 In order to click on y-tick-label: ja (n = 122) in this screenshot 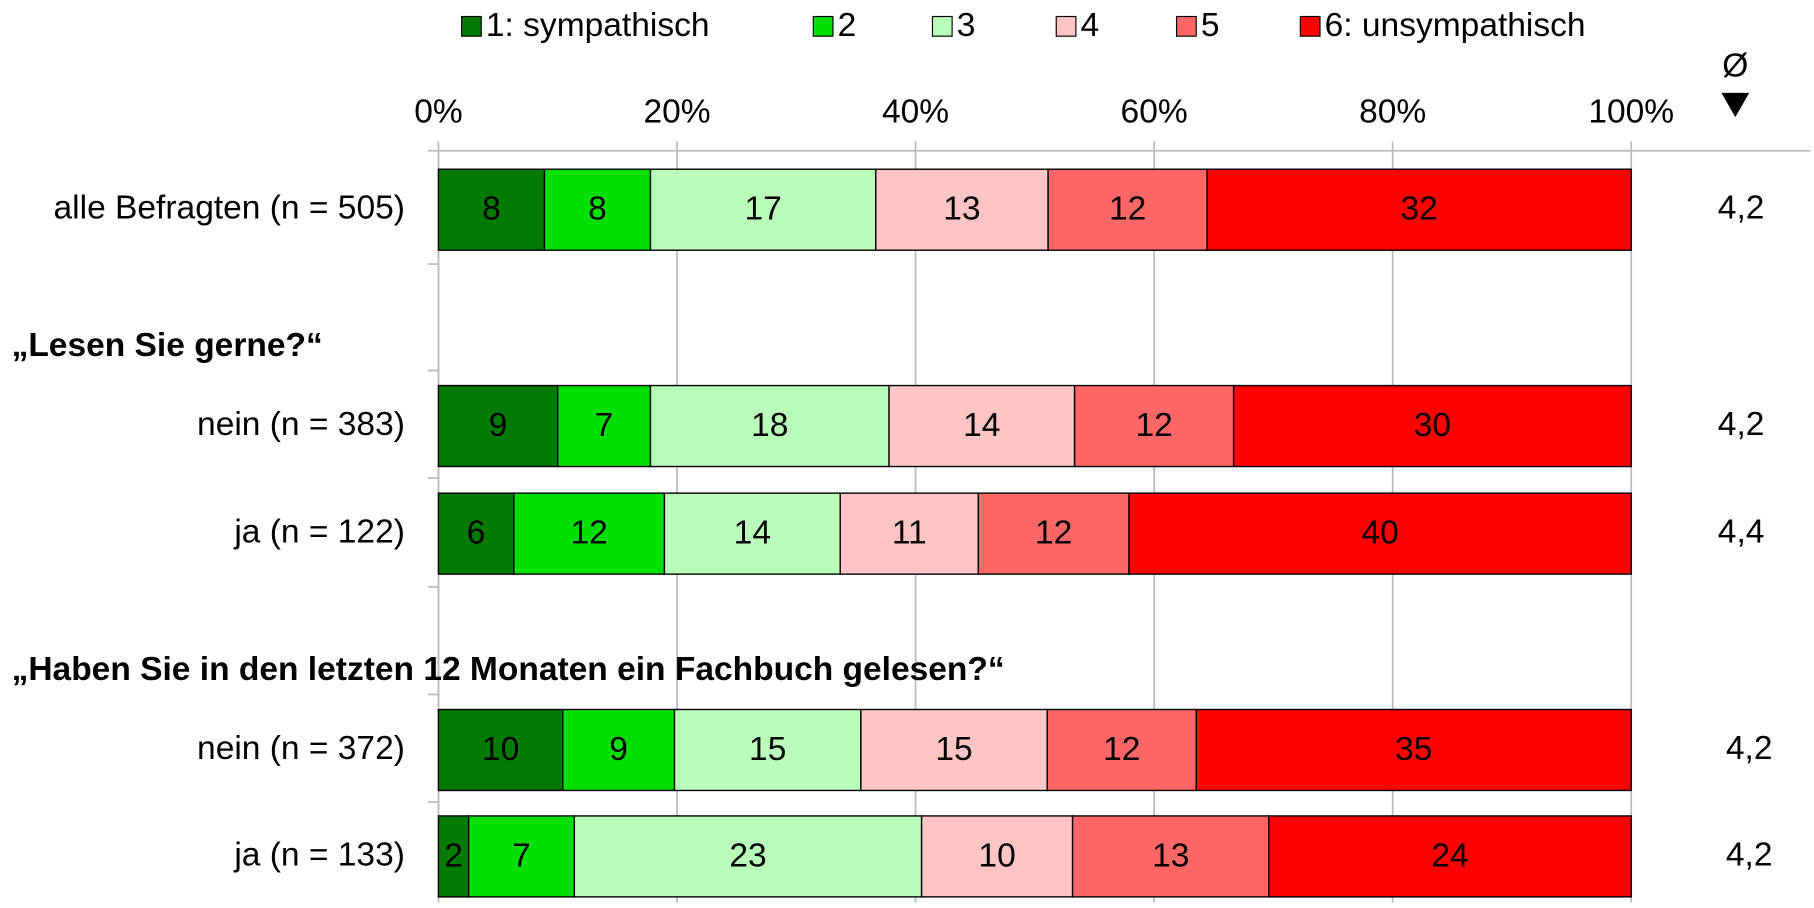, I will do `click(319, 531)`.